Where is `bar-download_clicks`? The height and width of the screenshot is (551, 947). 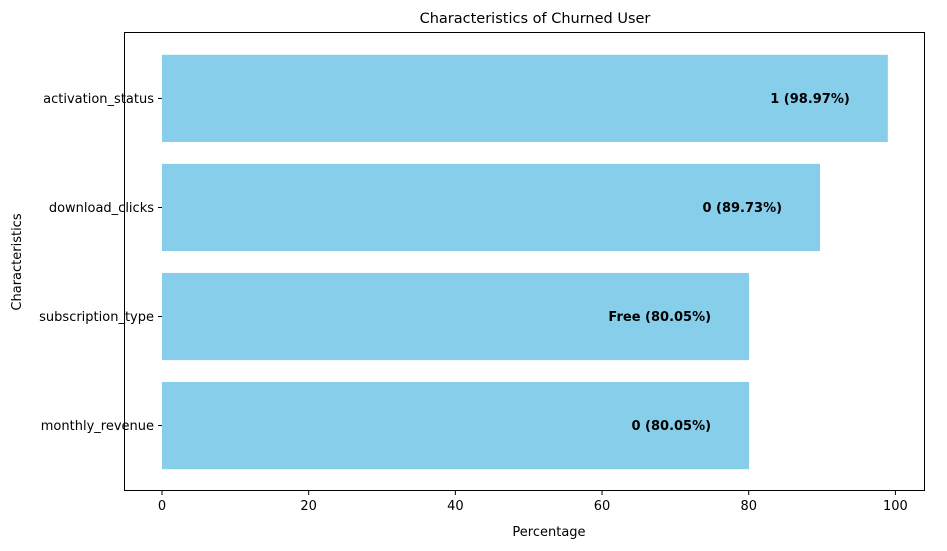 bar-download_clicks is located at coordinates (491, 207).